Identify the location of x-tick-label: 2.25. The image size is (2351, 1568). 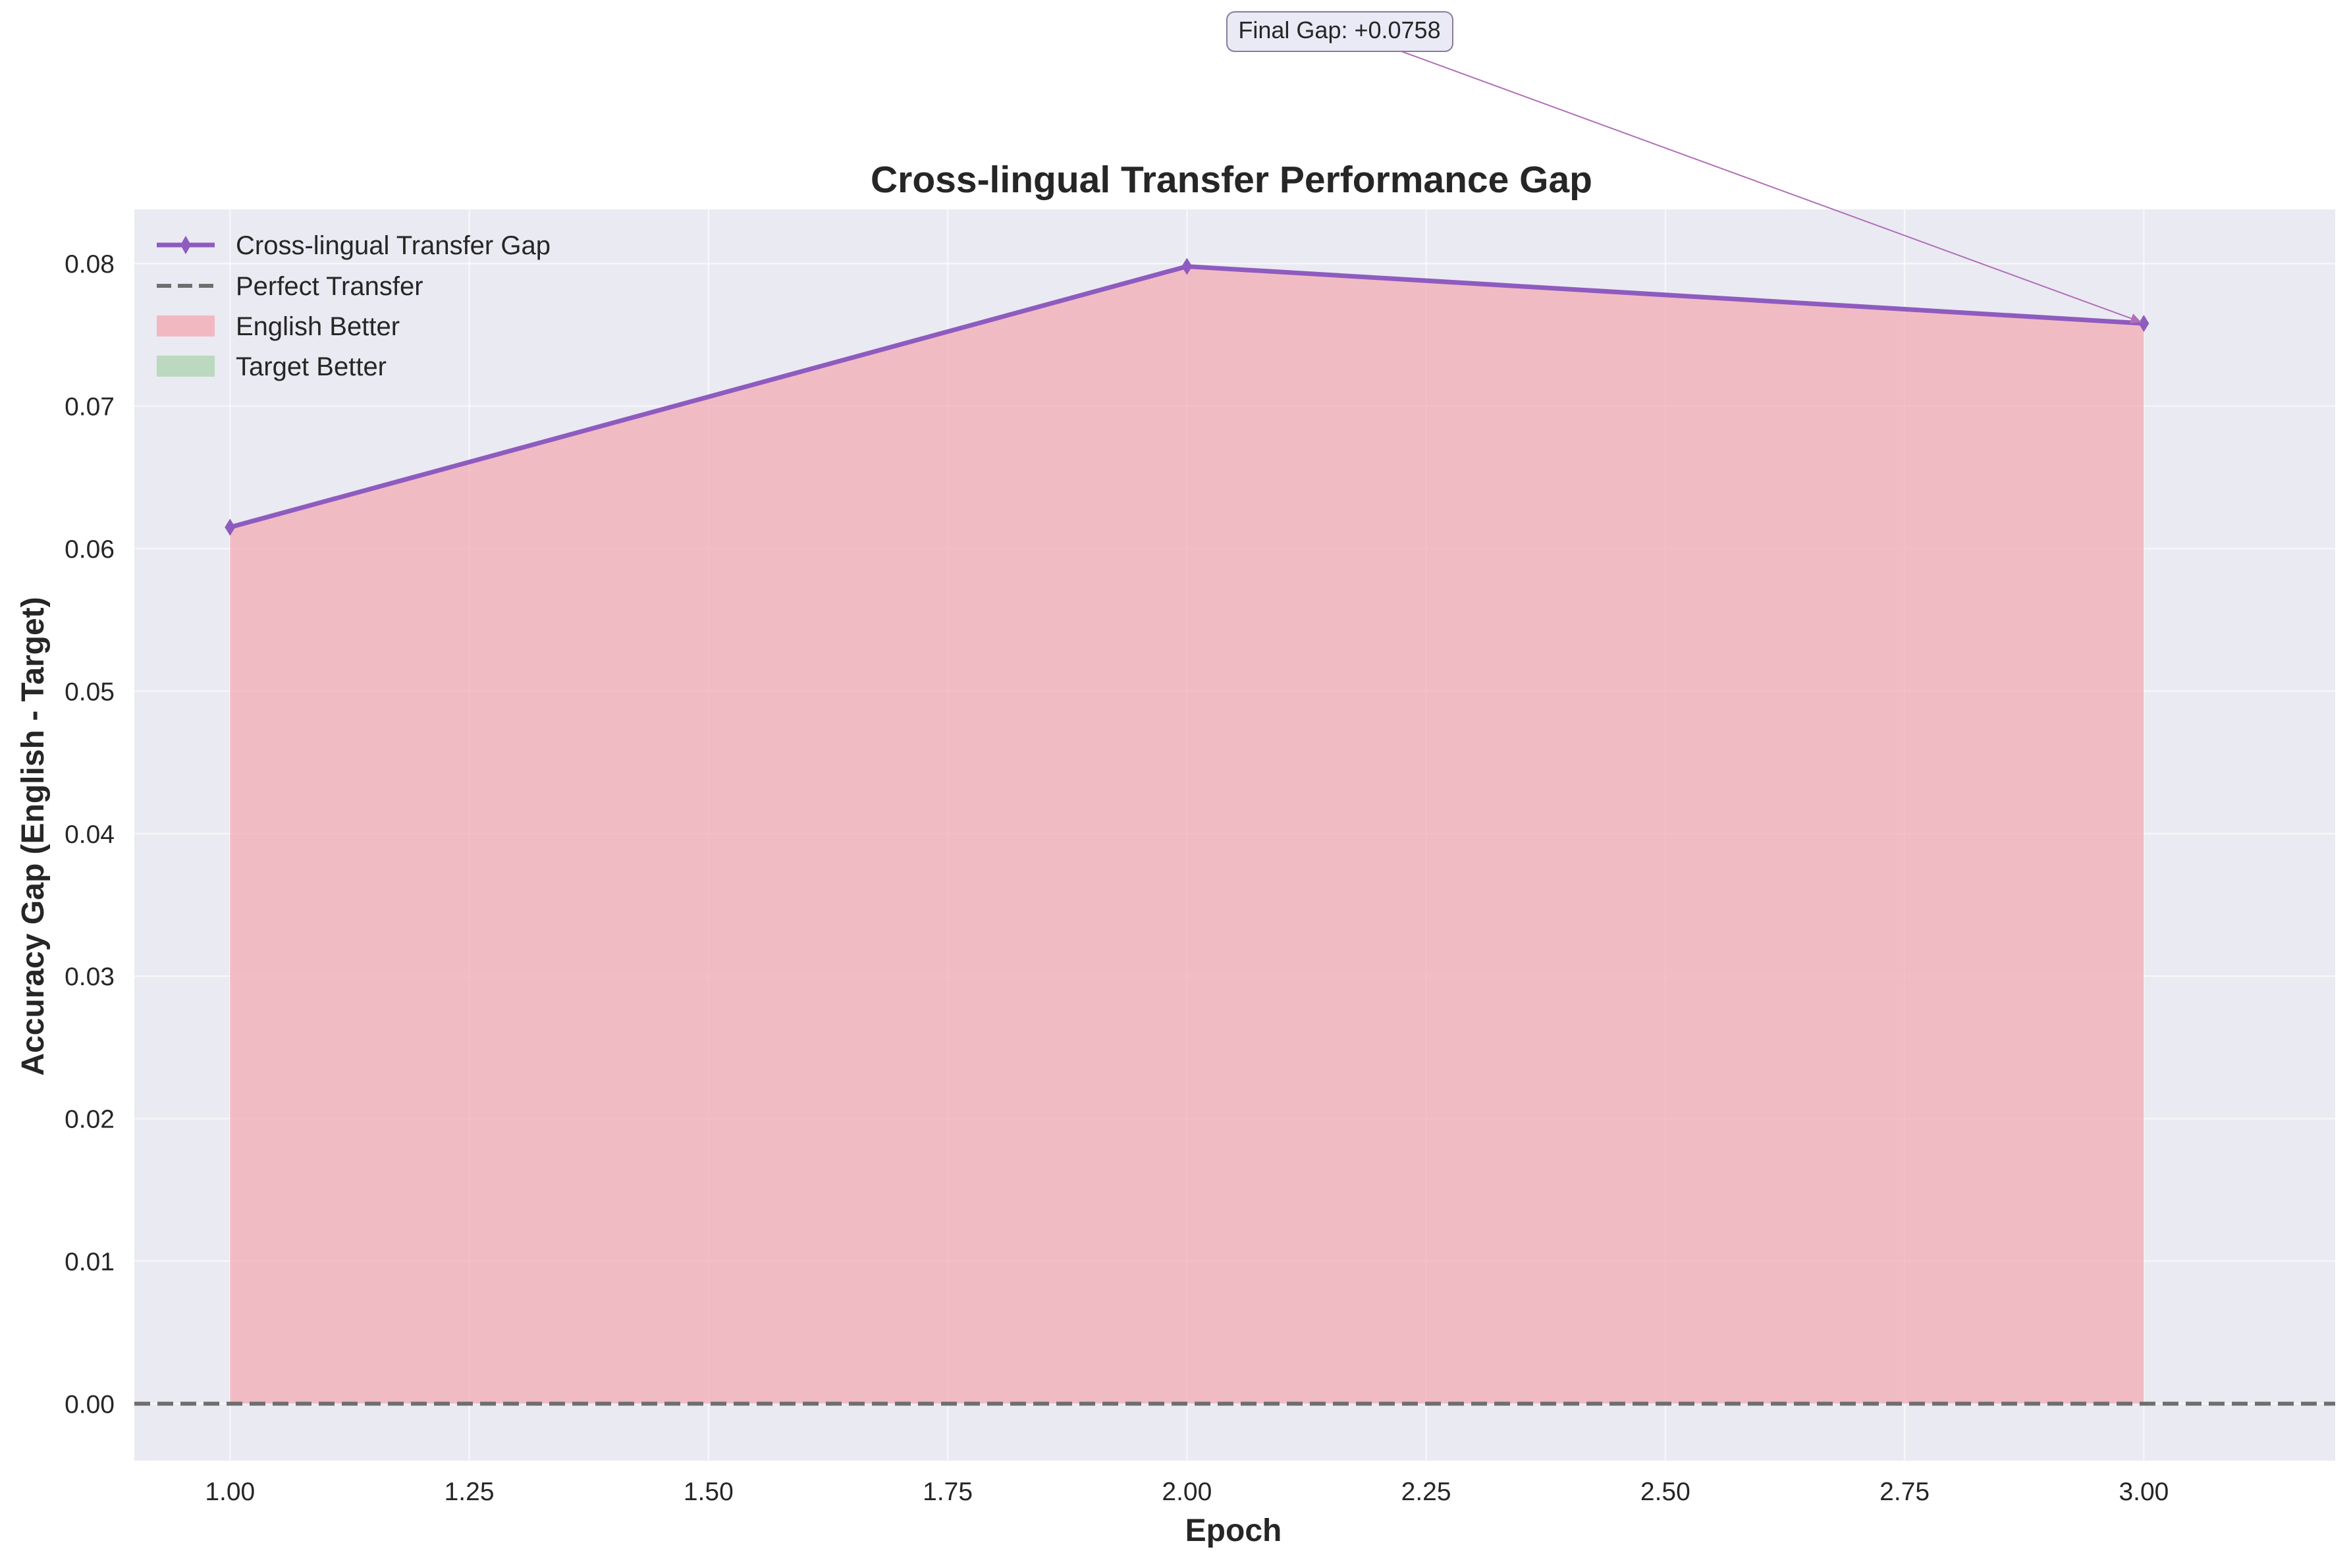
(1426, 1492).